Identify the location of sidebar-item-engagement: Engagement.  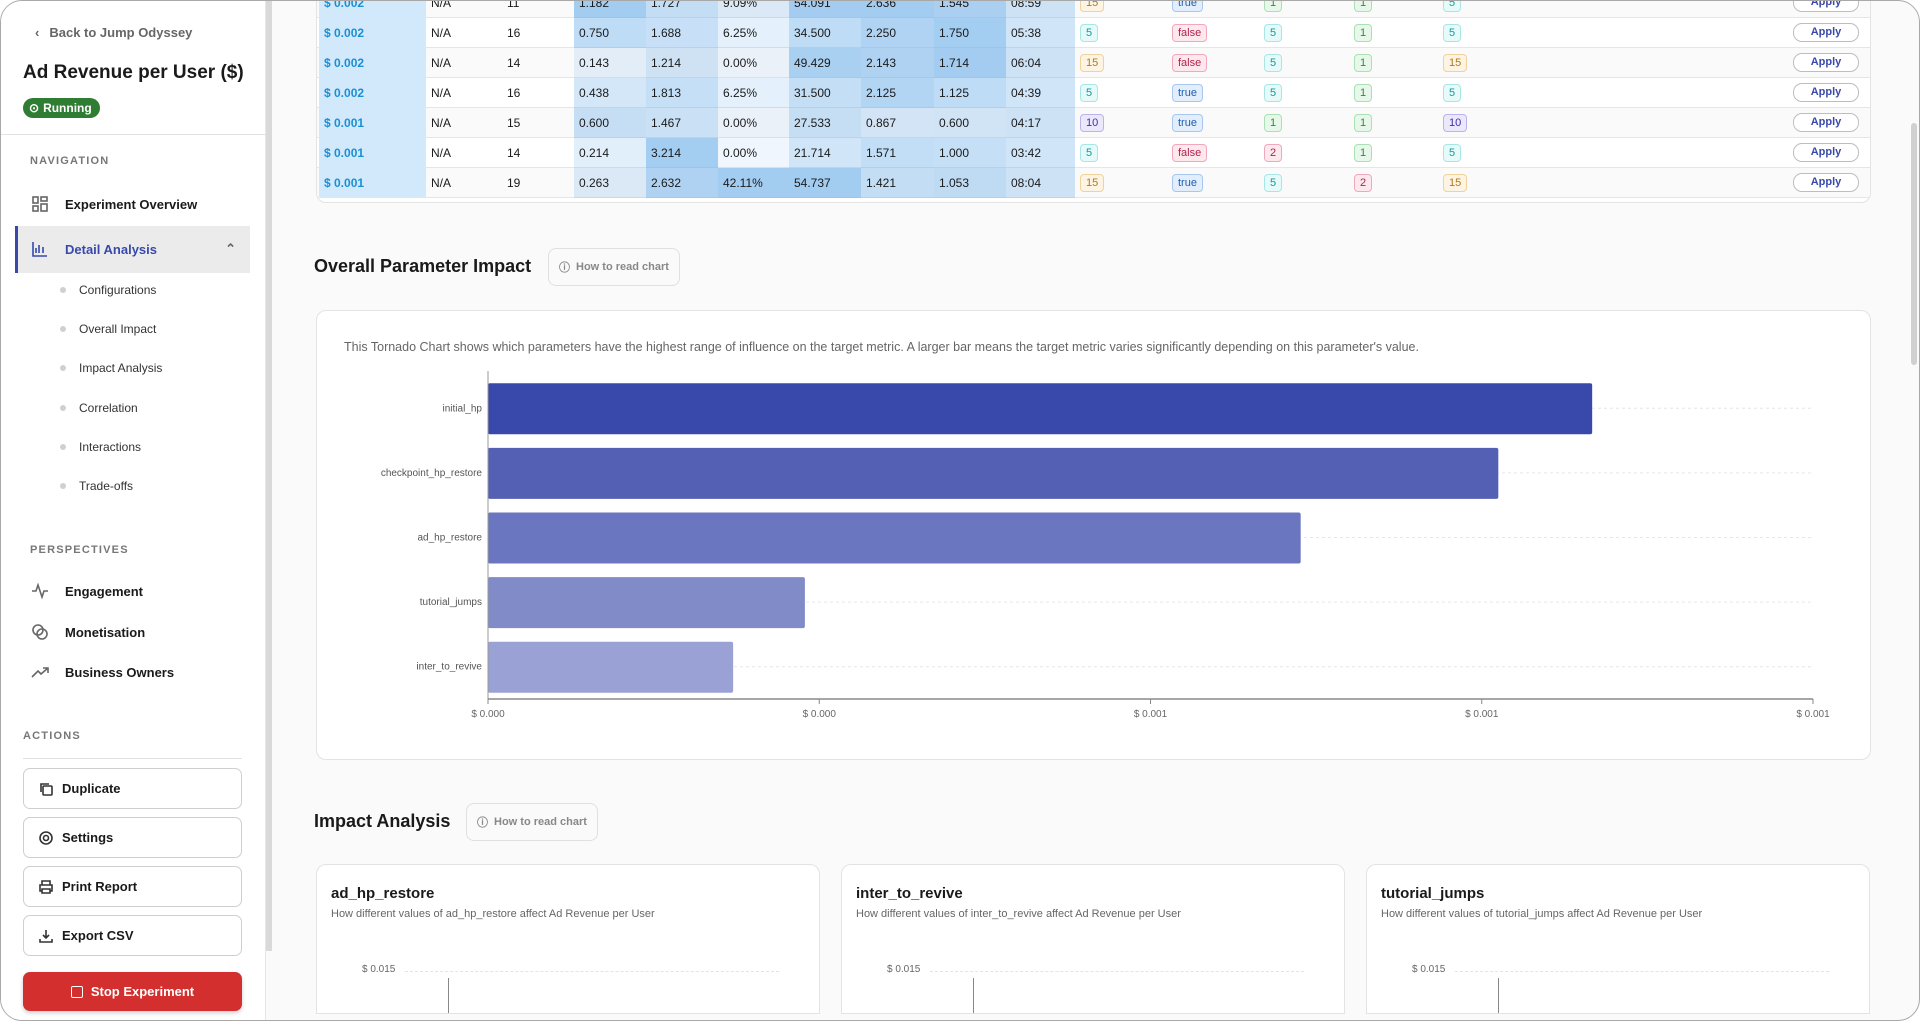
(87, 591).